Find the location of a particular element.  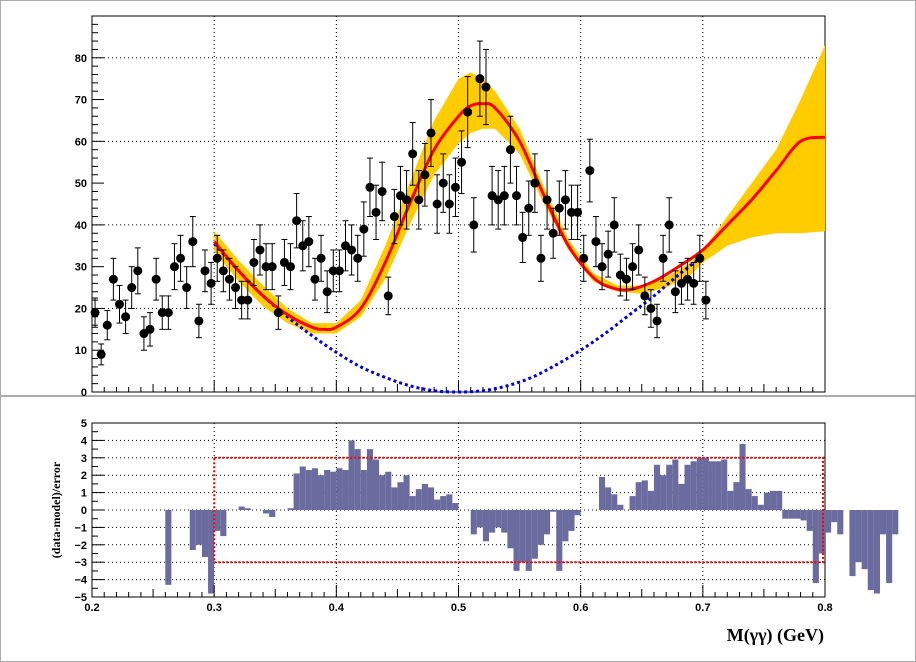

lower-x-axis: 0.2 0.3 0.4 0.5 0.6 0.7 0.8 is located at coordinates (458, 599).